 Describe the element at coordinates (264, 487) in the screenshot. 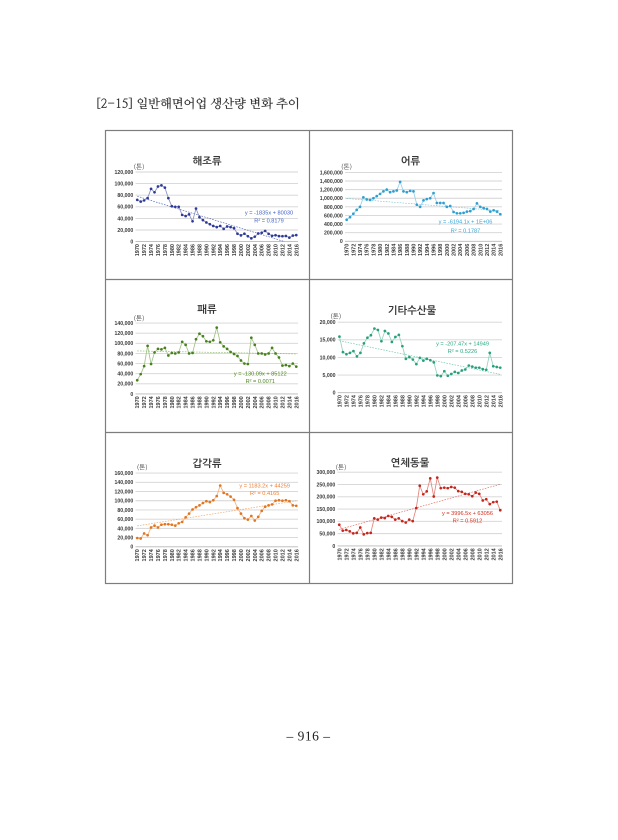

I see `svg-text: y = 1183.2x + 44259` at that location.